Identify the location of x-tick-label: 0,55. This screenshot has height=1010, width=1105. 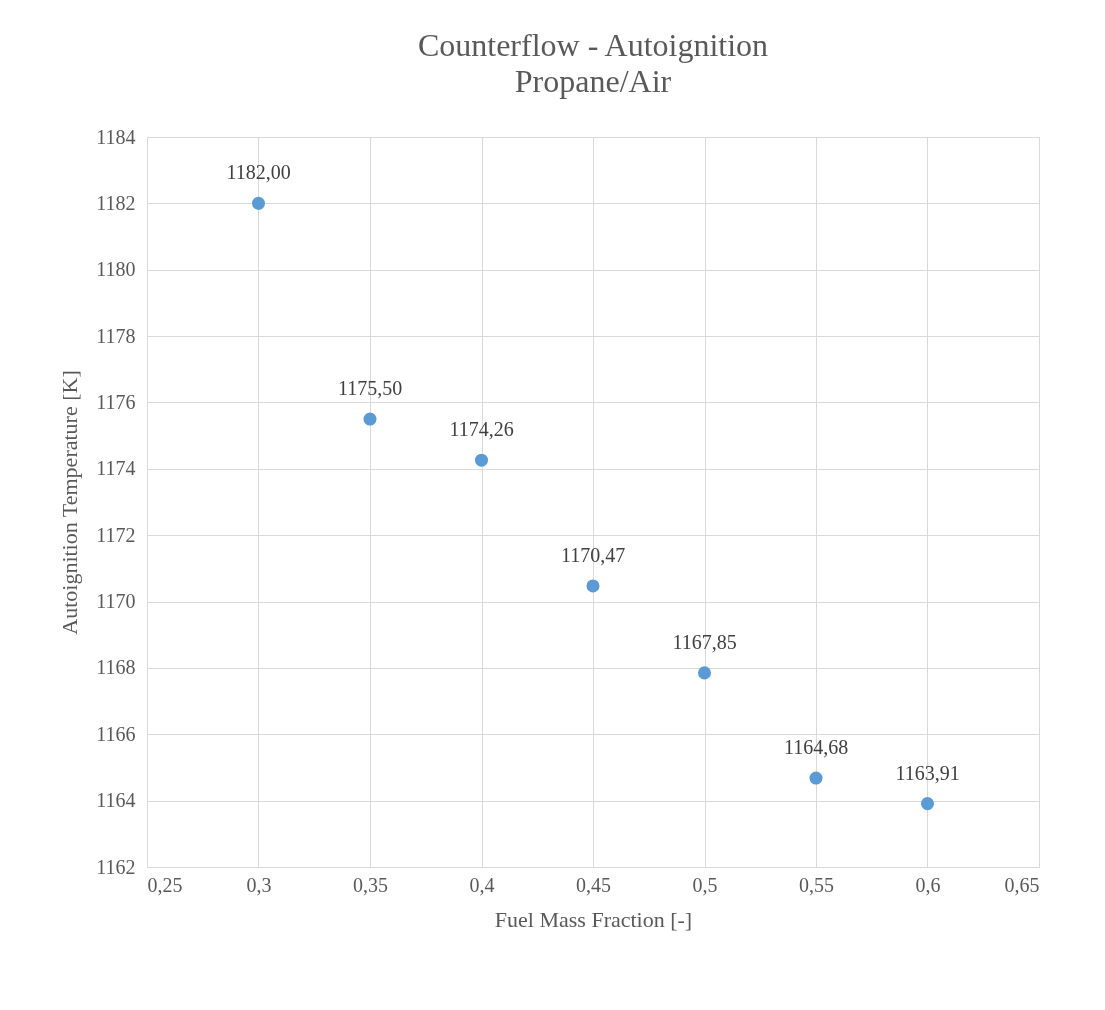
(816, 884).